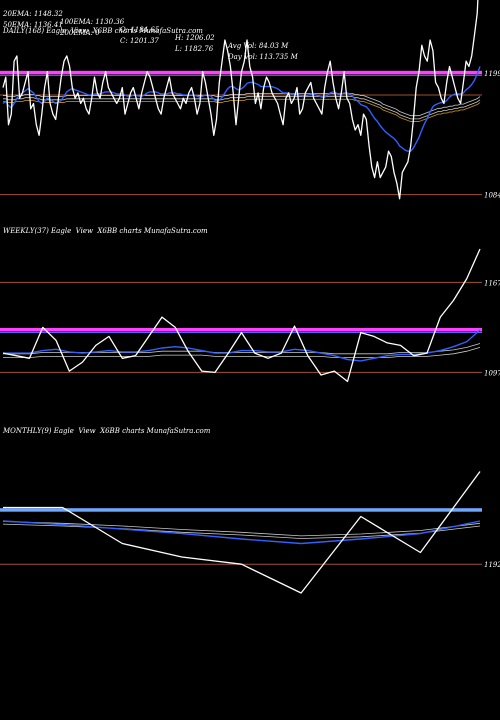 The width and height of the screenshot is (500, 720). I want to click on weekly-ema-slow-lower-line, so click(242, 353).